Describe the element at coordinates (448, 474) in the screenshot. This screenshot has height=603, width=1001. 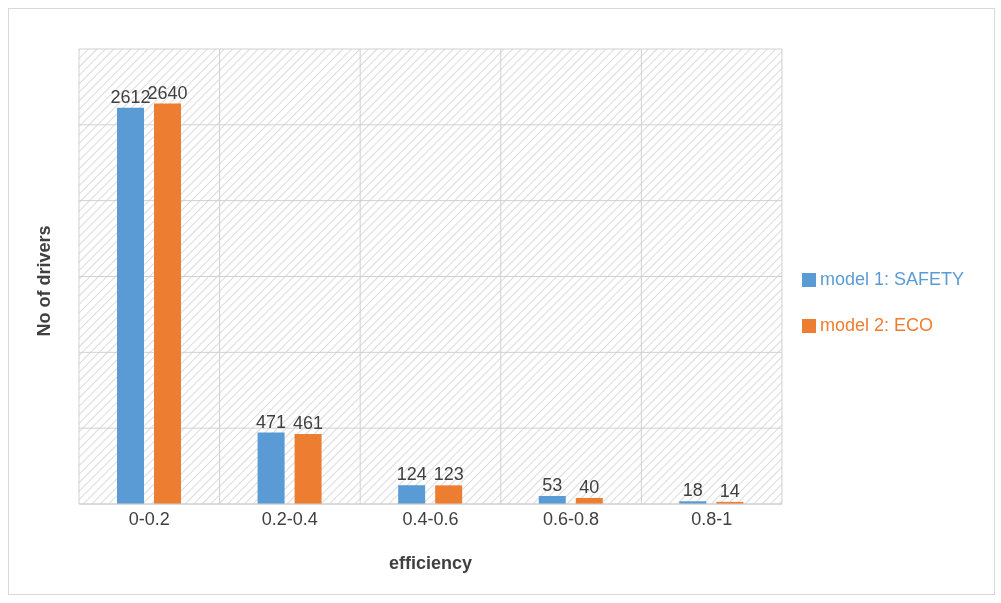
I see `data-label: 123` at that location.